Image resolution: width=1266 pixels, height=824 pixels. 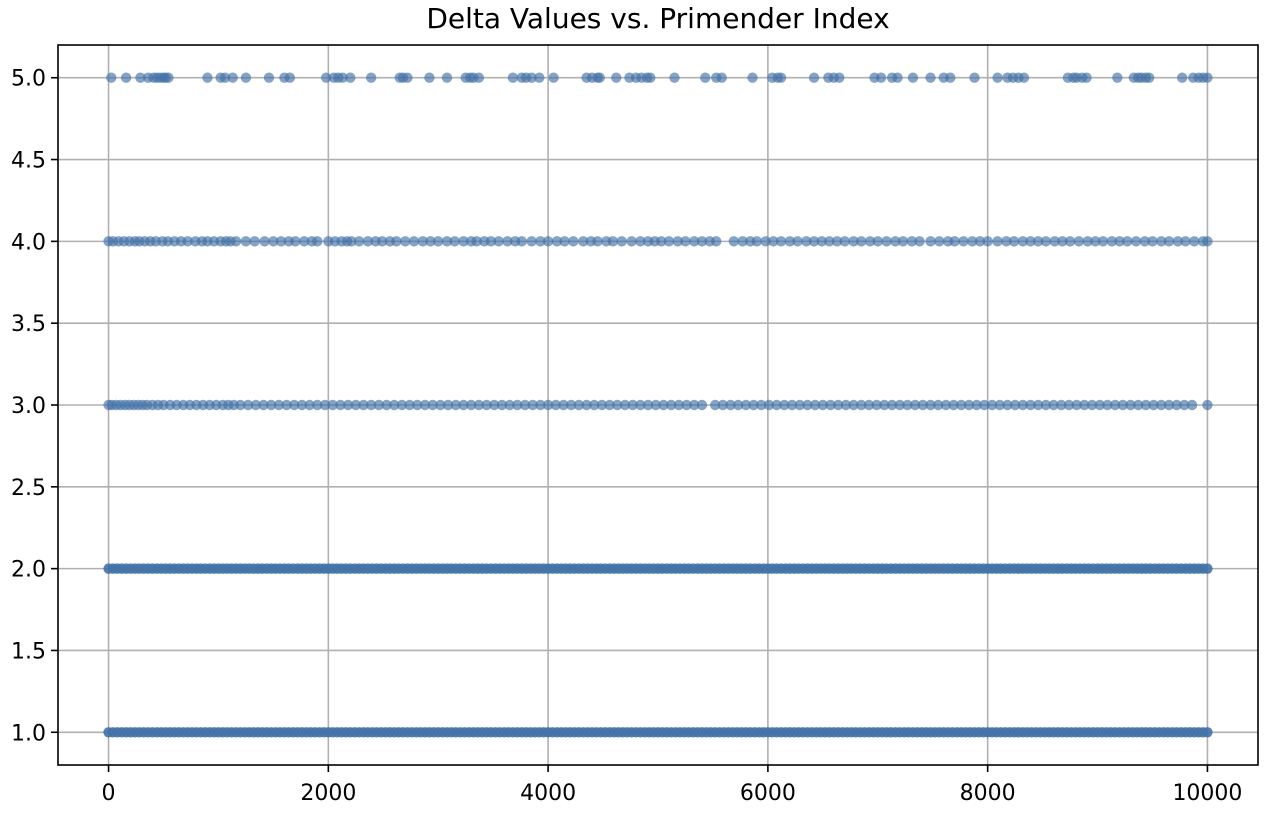 What do you see at coordinates (28, 161) in the screenshot?
I see `y-tick-label: 4.5` at bounding box center [28, 161].